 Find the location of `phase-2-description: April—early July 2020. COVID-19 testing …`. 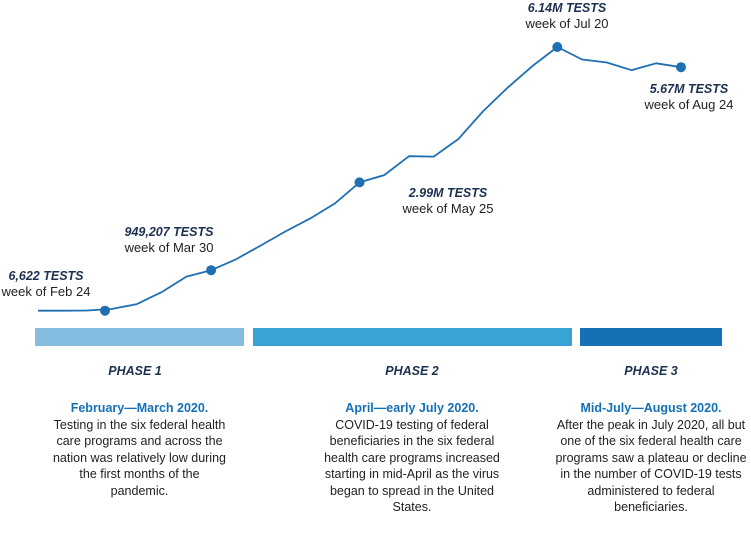

phase-2-description: April—early July 2020. COVID-19 testing … is located at coordinates (412, 458).